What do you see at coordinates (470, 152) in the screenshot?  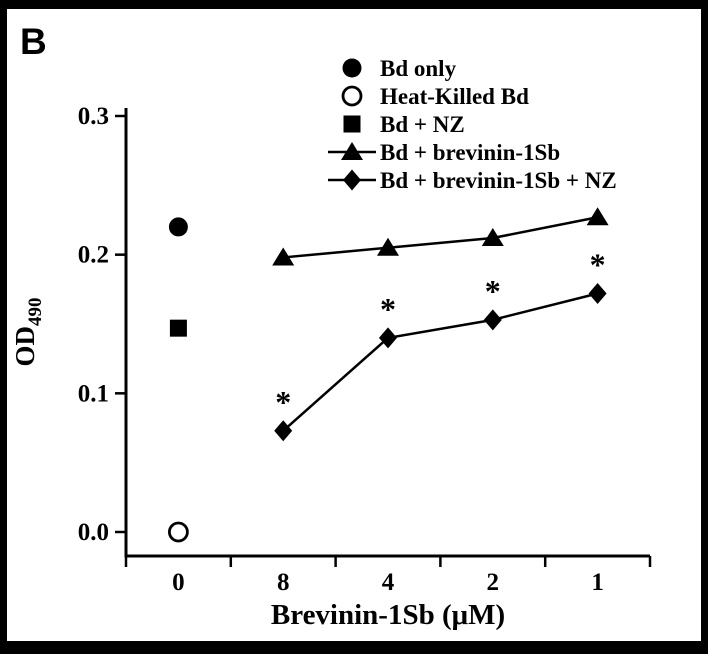 I see `legend-label: Bd + brevinin-1Sb` at bounding box center [470, 152].